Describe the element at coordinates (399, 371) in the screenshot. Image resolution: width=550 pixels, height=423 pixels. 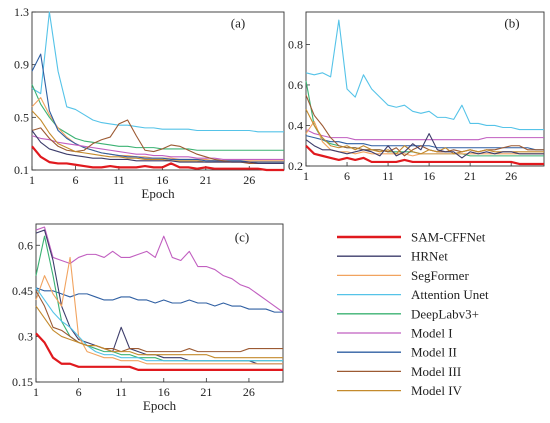
I see `legend-item-model-iii: Model III` at that location.